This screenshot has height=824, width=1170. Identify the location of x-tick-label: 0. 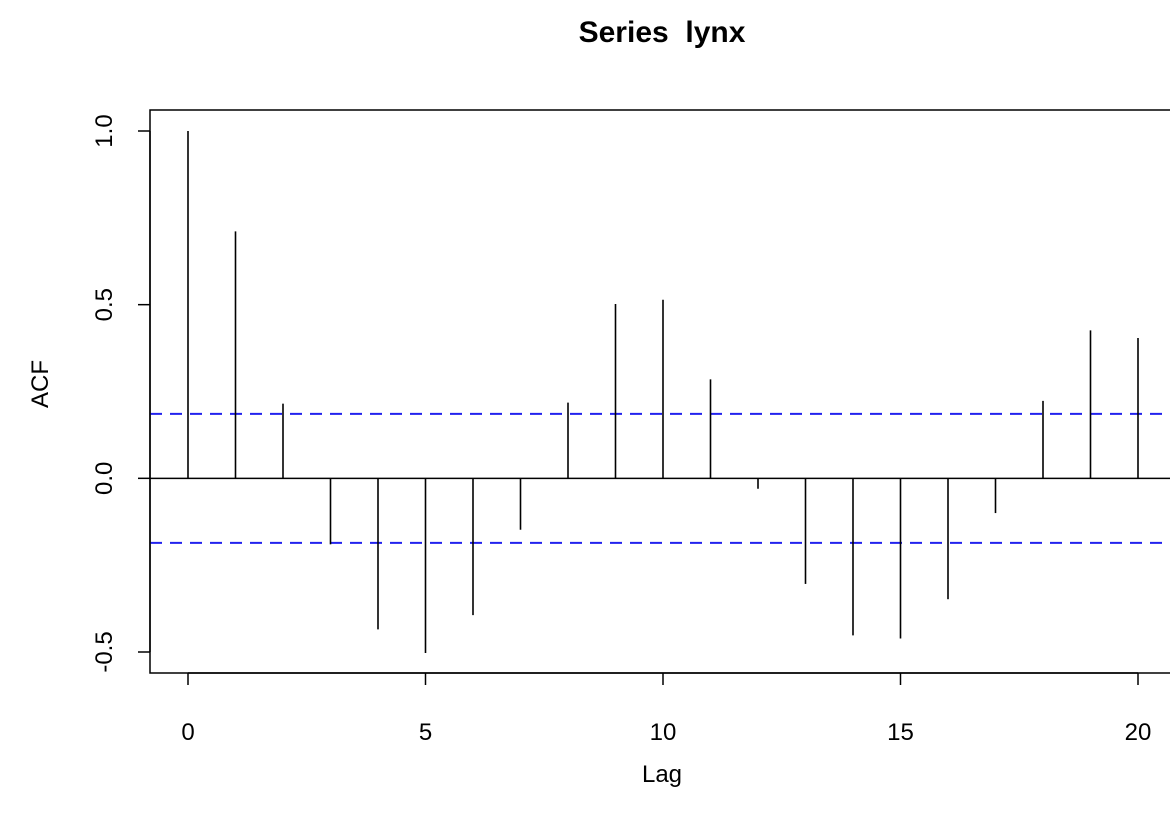
(187, 732).